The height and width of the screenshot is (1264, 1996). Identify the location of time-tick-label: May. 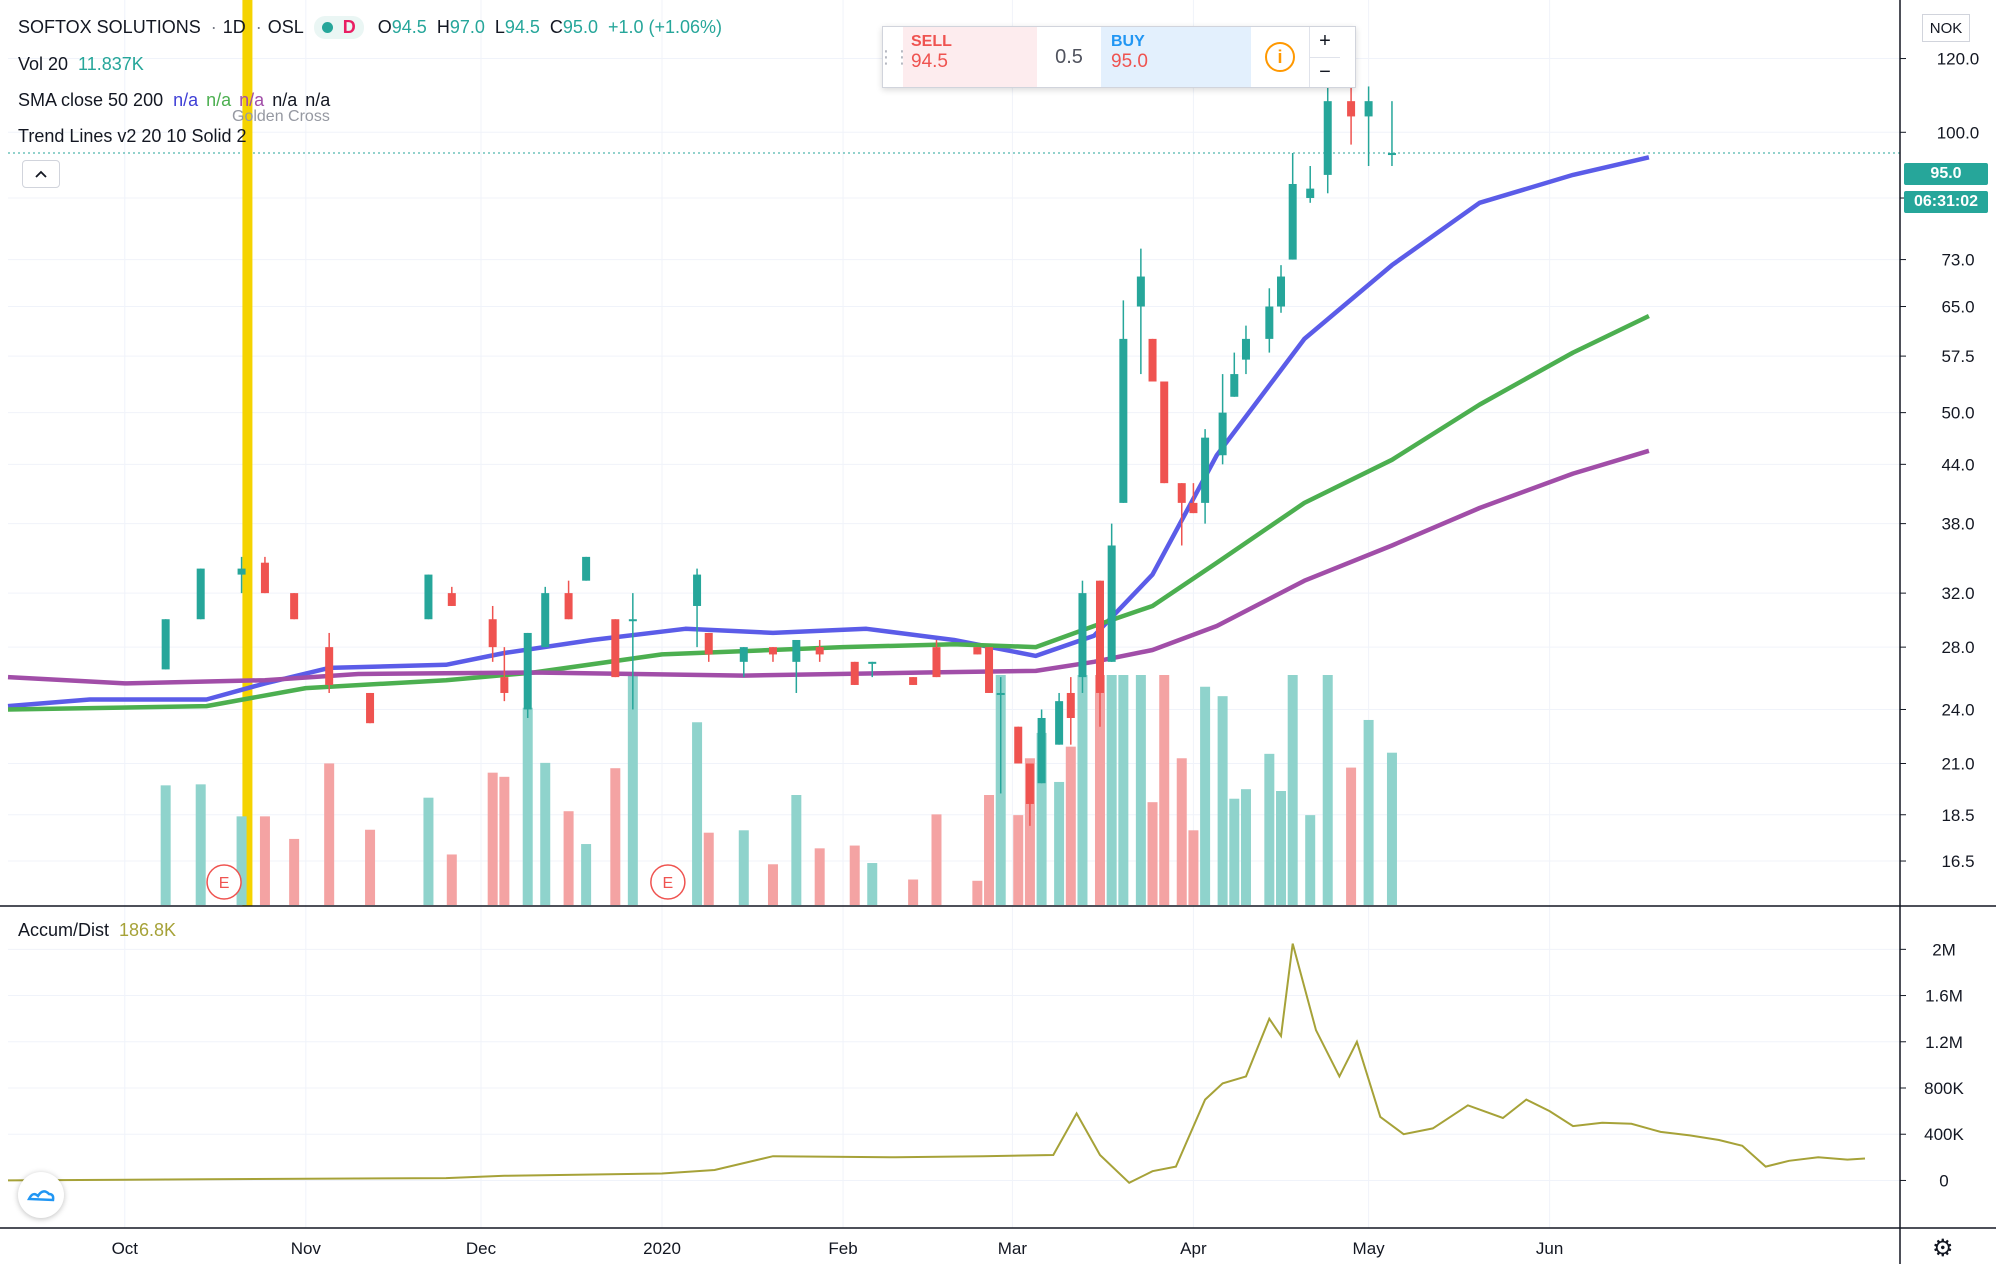
(1369, 1248).